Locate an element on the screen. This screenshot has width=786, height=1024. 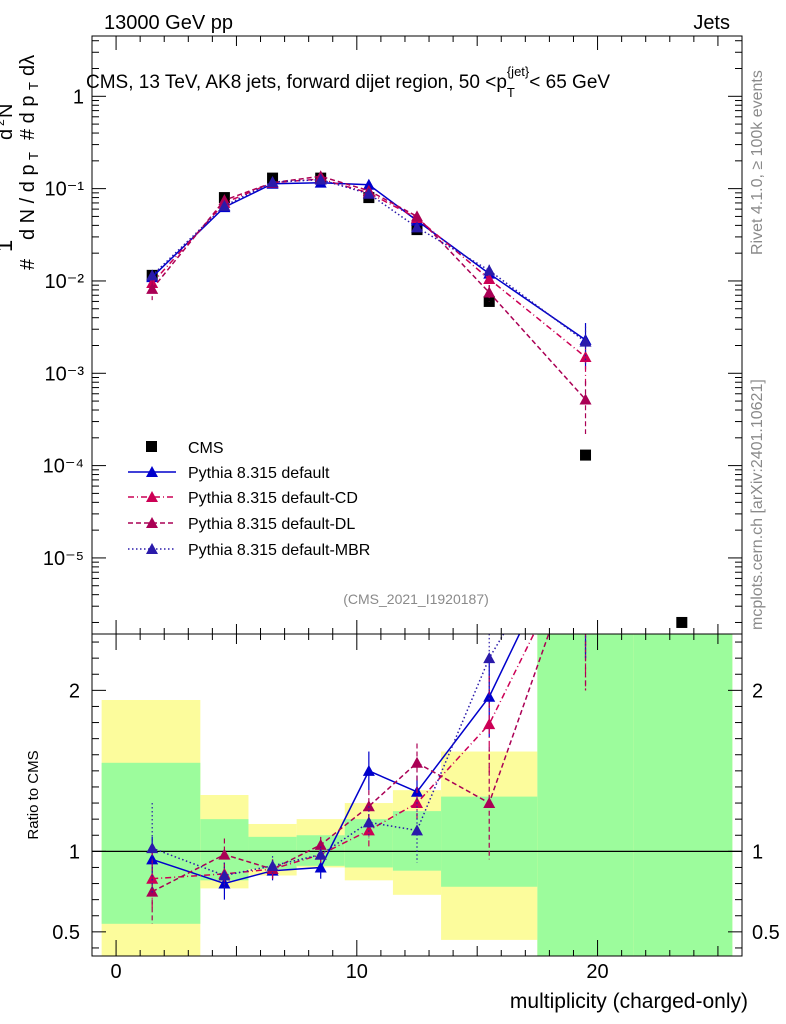
ratio-ytick-label-left: 2 is located at coordinates (74, 691).